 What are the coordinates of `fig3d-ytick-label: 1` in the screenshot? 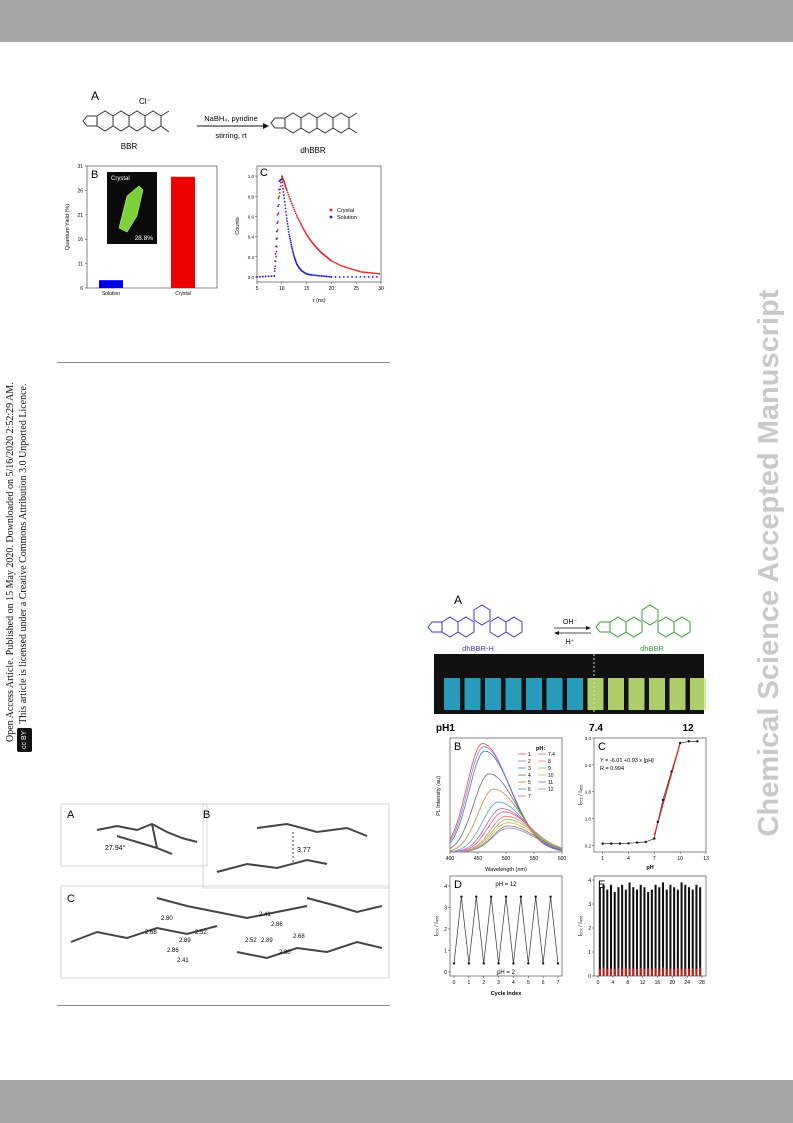 It's located at (445, 952).